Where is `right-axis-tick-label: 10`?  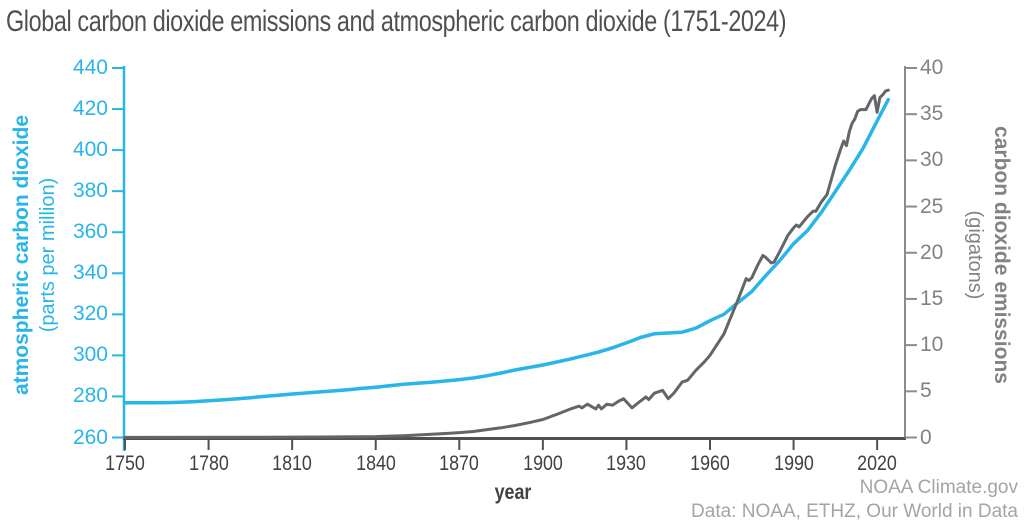 right-axis-tick-label: 10 is located at coordinates (932, 345).